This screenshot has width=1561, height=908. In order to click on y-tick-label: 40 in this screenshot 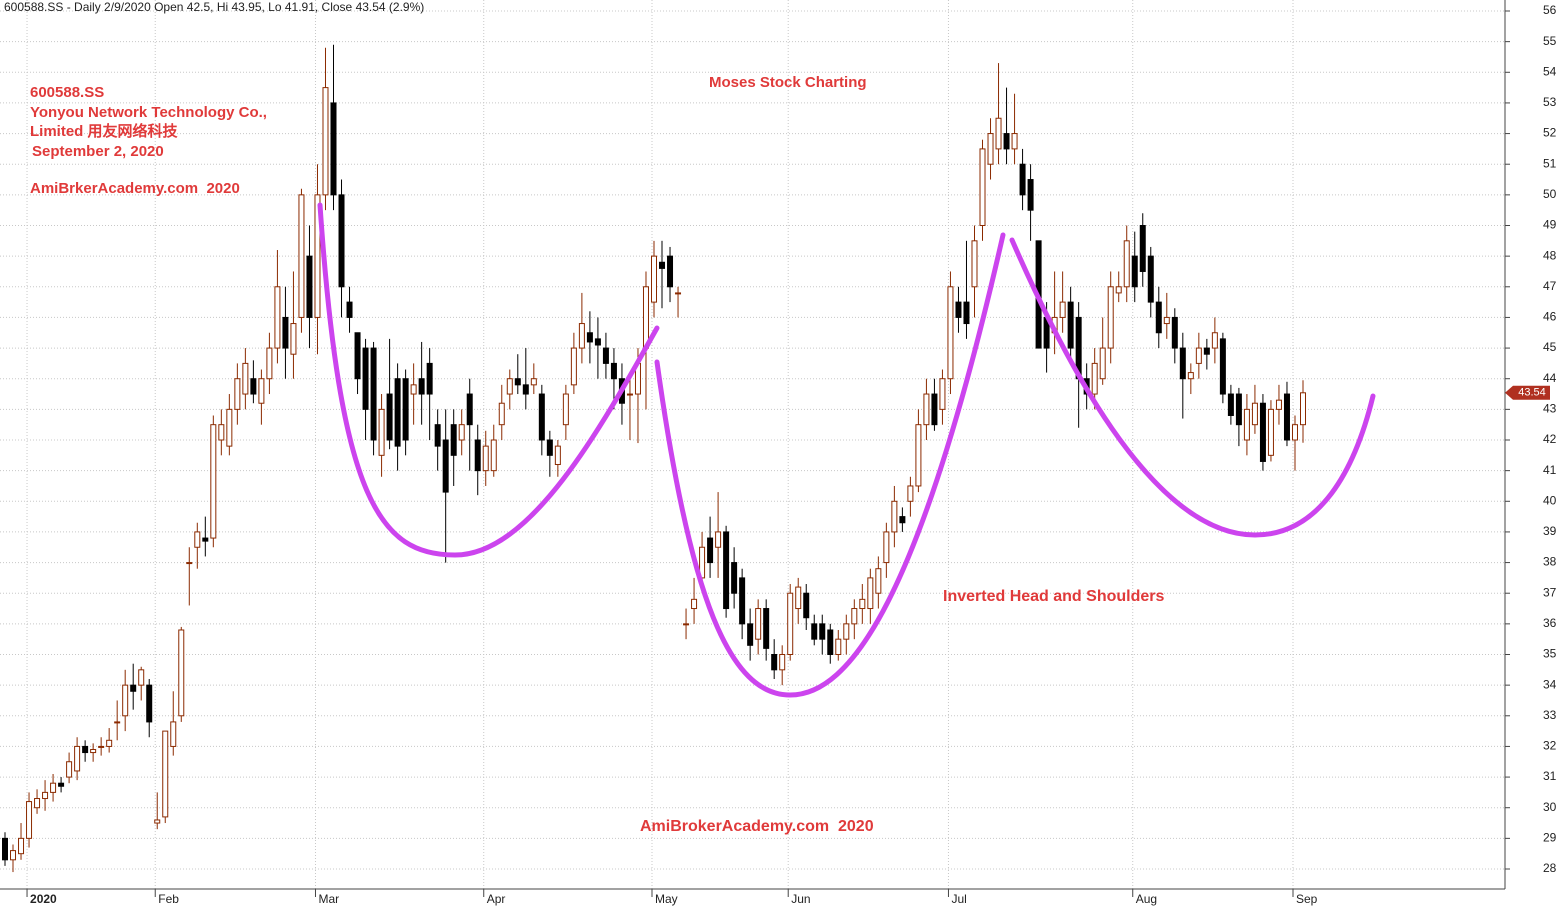, I will do `click(1550, 500)`.